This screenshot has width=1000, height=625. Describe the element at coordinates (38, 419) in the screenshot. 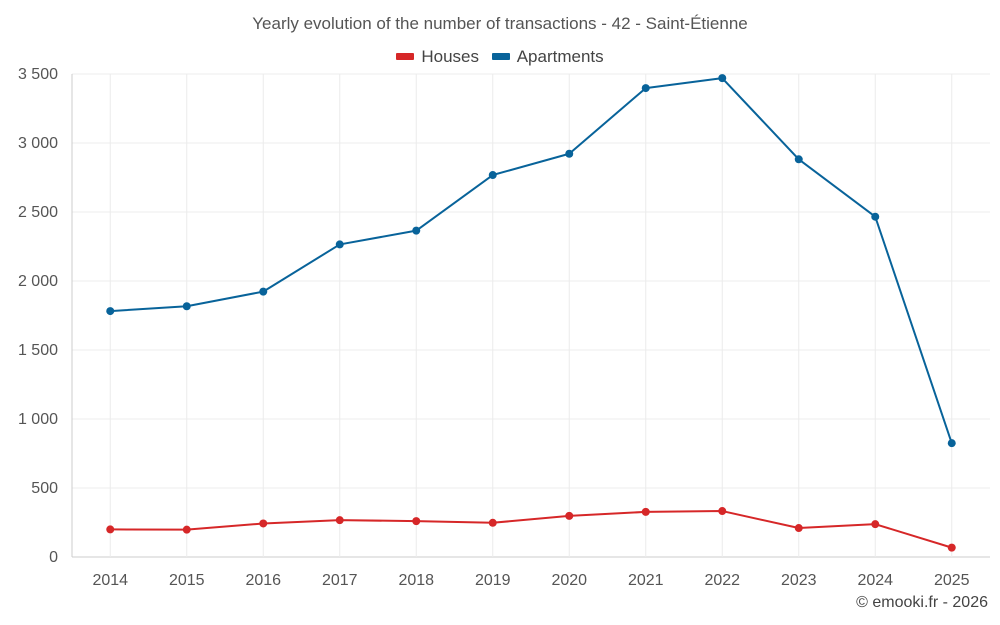

I see `y-tick-label: 1 000` at that location.